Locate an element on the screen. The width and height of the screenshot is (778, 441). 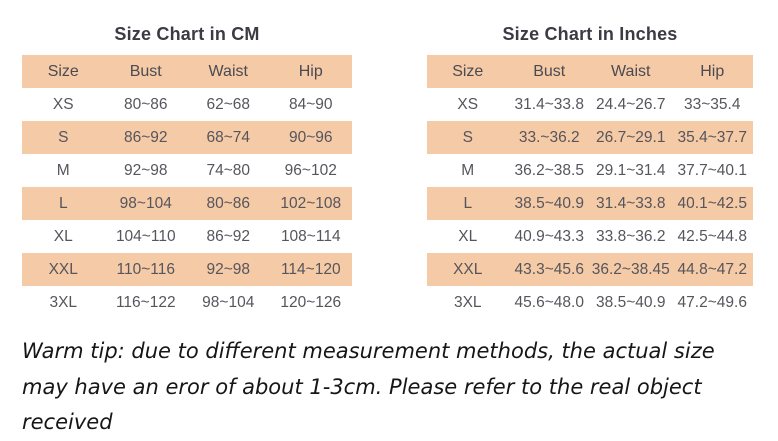
table-row: S 33.~36.2 26.7~29.1 35.4~37.7 is located at coordinates (590, 137).